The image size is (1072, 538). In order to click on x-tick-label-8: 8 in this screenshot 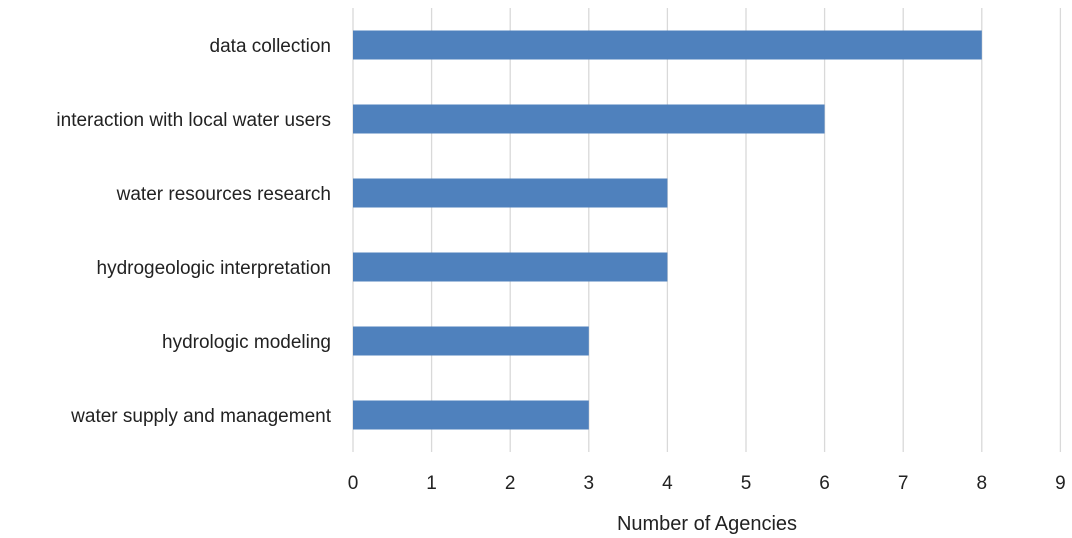, I will do `click(982, 483)`.